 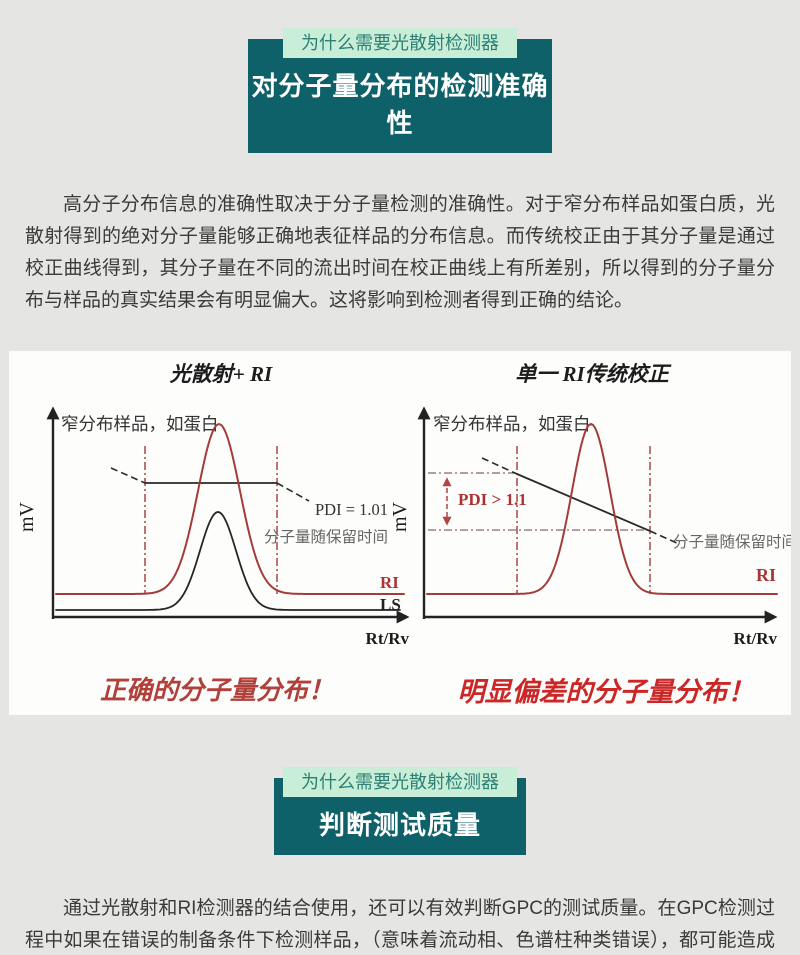 I want to click on section-title: 对分子量分布的检测准确性, so click(x=400, y=104).